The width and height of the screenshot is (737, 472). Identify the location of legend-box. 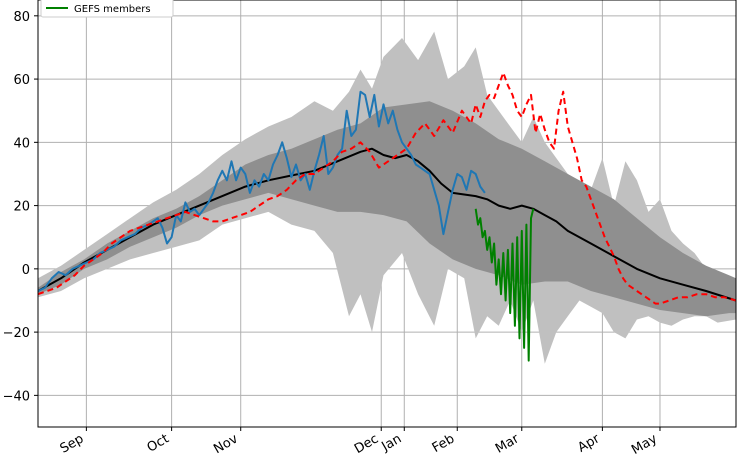
(107, 9).